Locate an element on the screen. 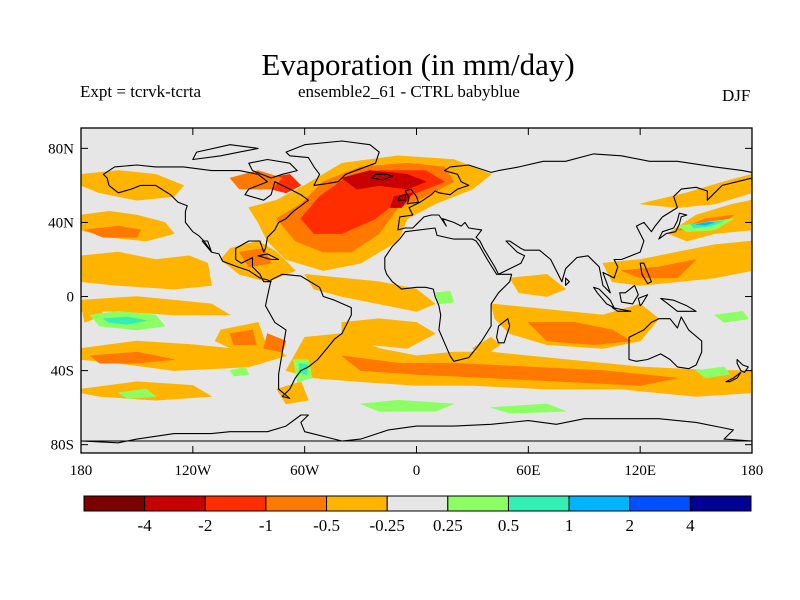 The image size is (800, 600). colorbar-label: 4 is located at coordinates (690, 525).